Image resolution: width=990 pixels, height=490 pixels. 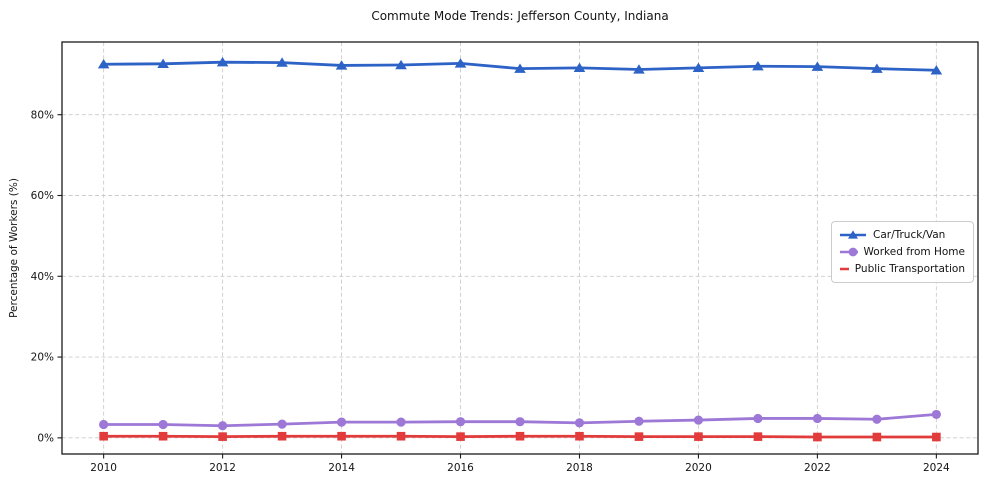 I want to click on legend-swatch-circle-icon, so click(x=849, y=252).